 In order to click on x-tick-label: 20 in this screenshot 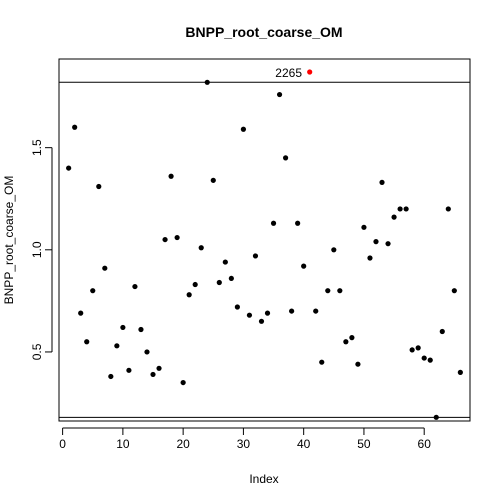, I will do `click(183, 444)`.